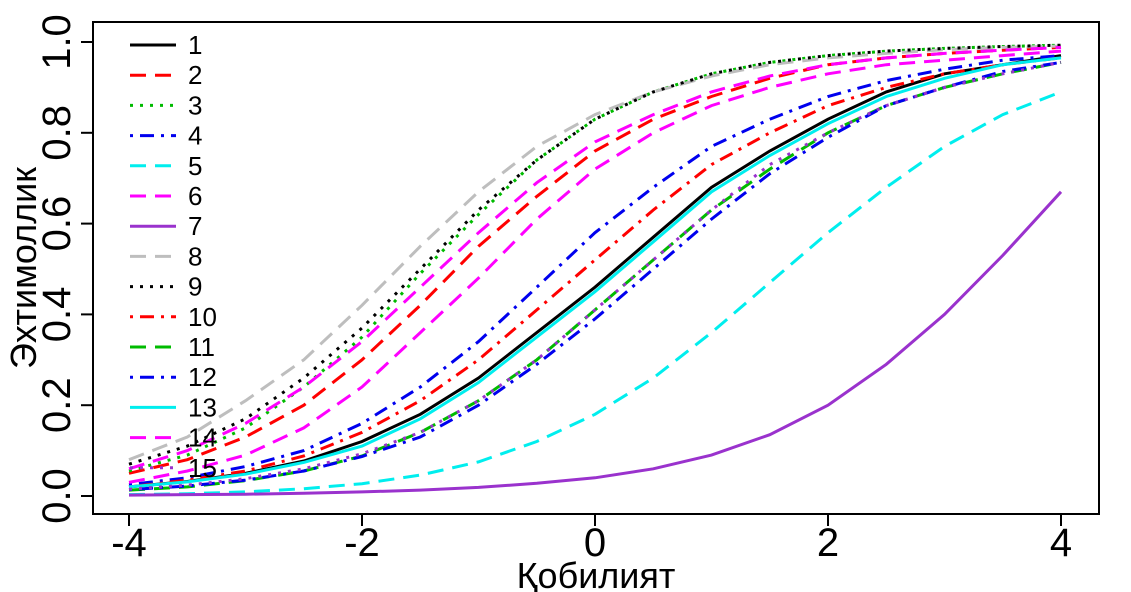 This screenshot has height=592, width=1131. What do you see at coordinates (195, 166) in the screenshot?
I see `legend-label-5: 5` at bounding box center [195, 166].